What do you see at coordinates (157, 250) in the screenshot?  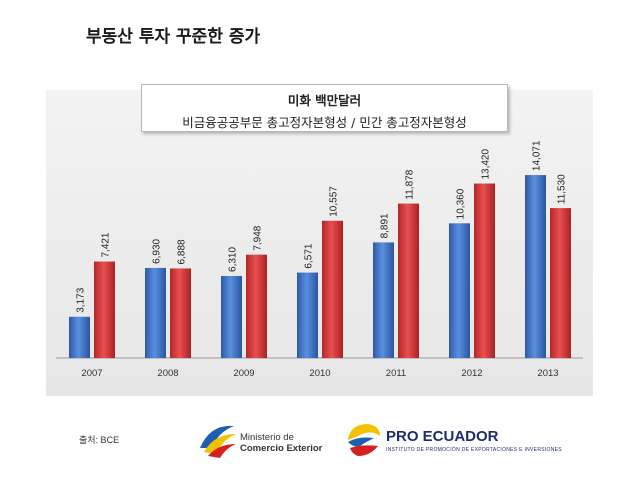 I see `value-label-public-2008: 6,930` at bounding box center [157, 250].